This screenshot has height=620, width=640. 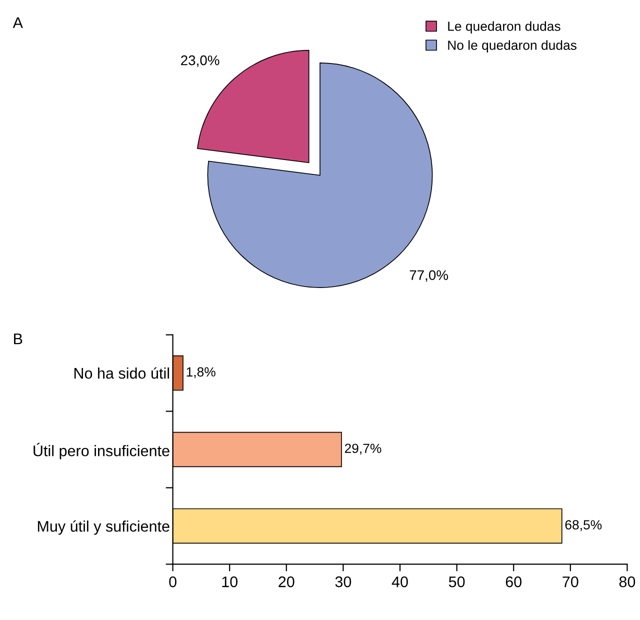 I want to click on x-tick-label: 70, so click(x=570, y=582).